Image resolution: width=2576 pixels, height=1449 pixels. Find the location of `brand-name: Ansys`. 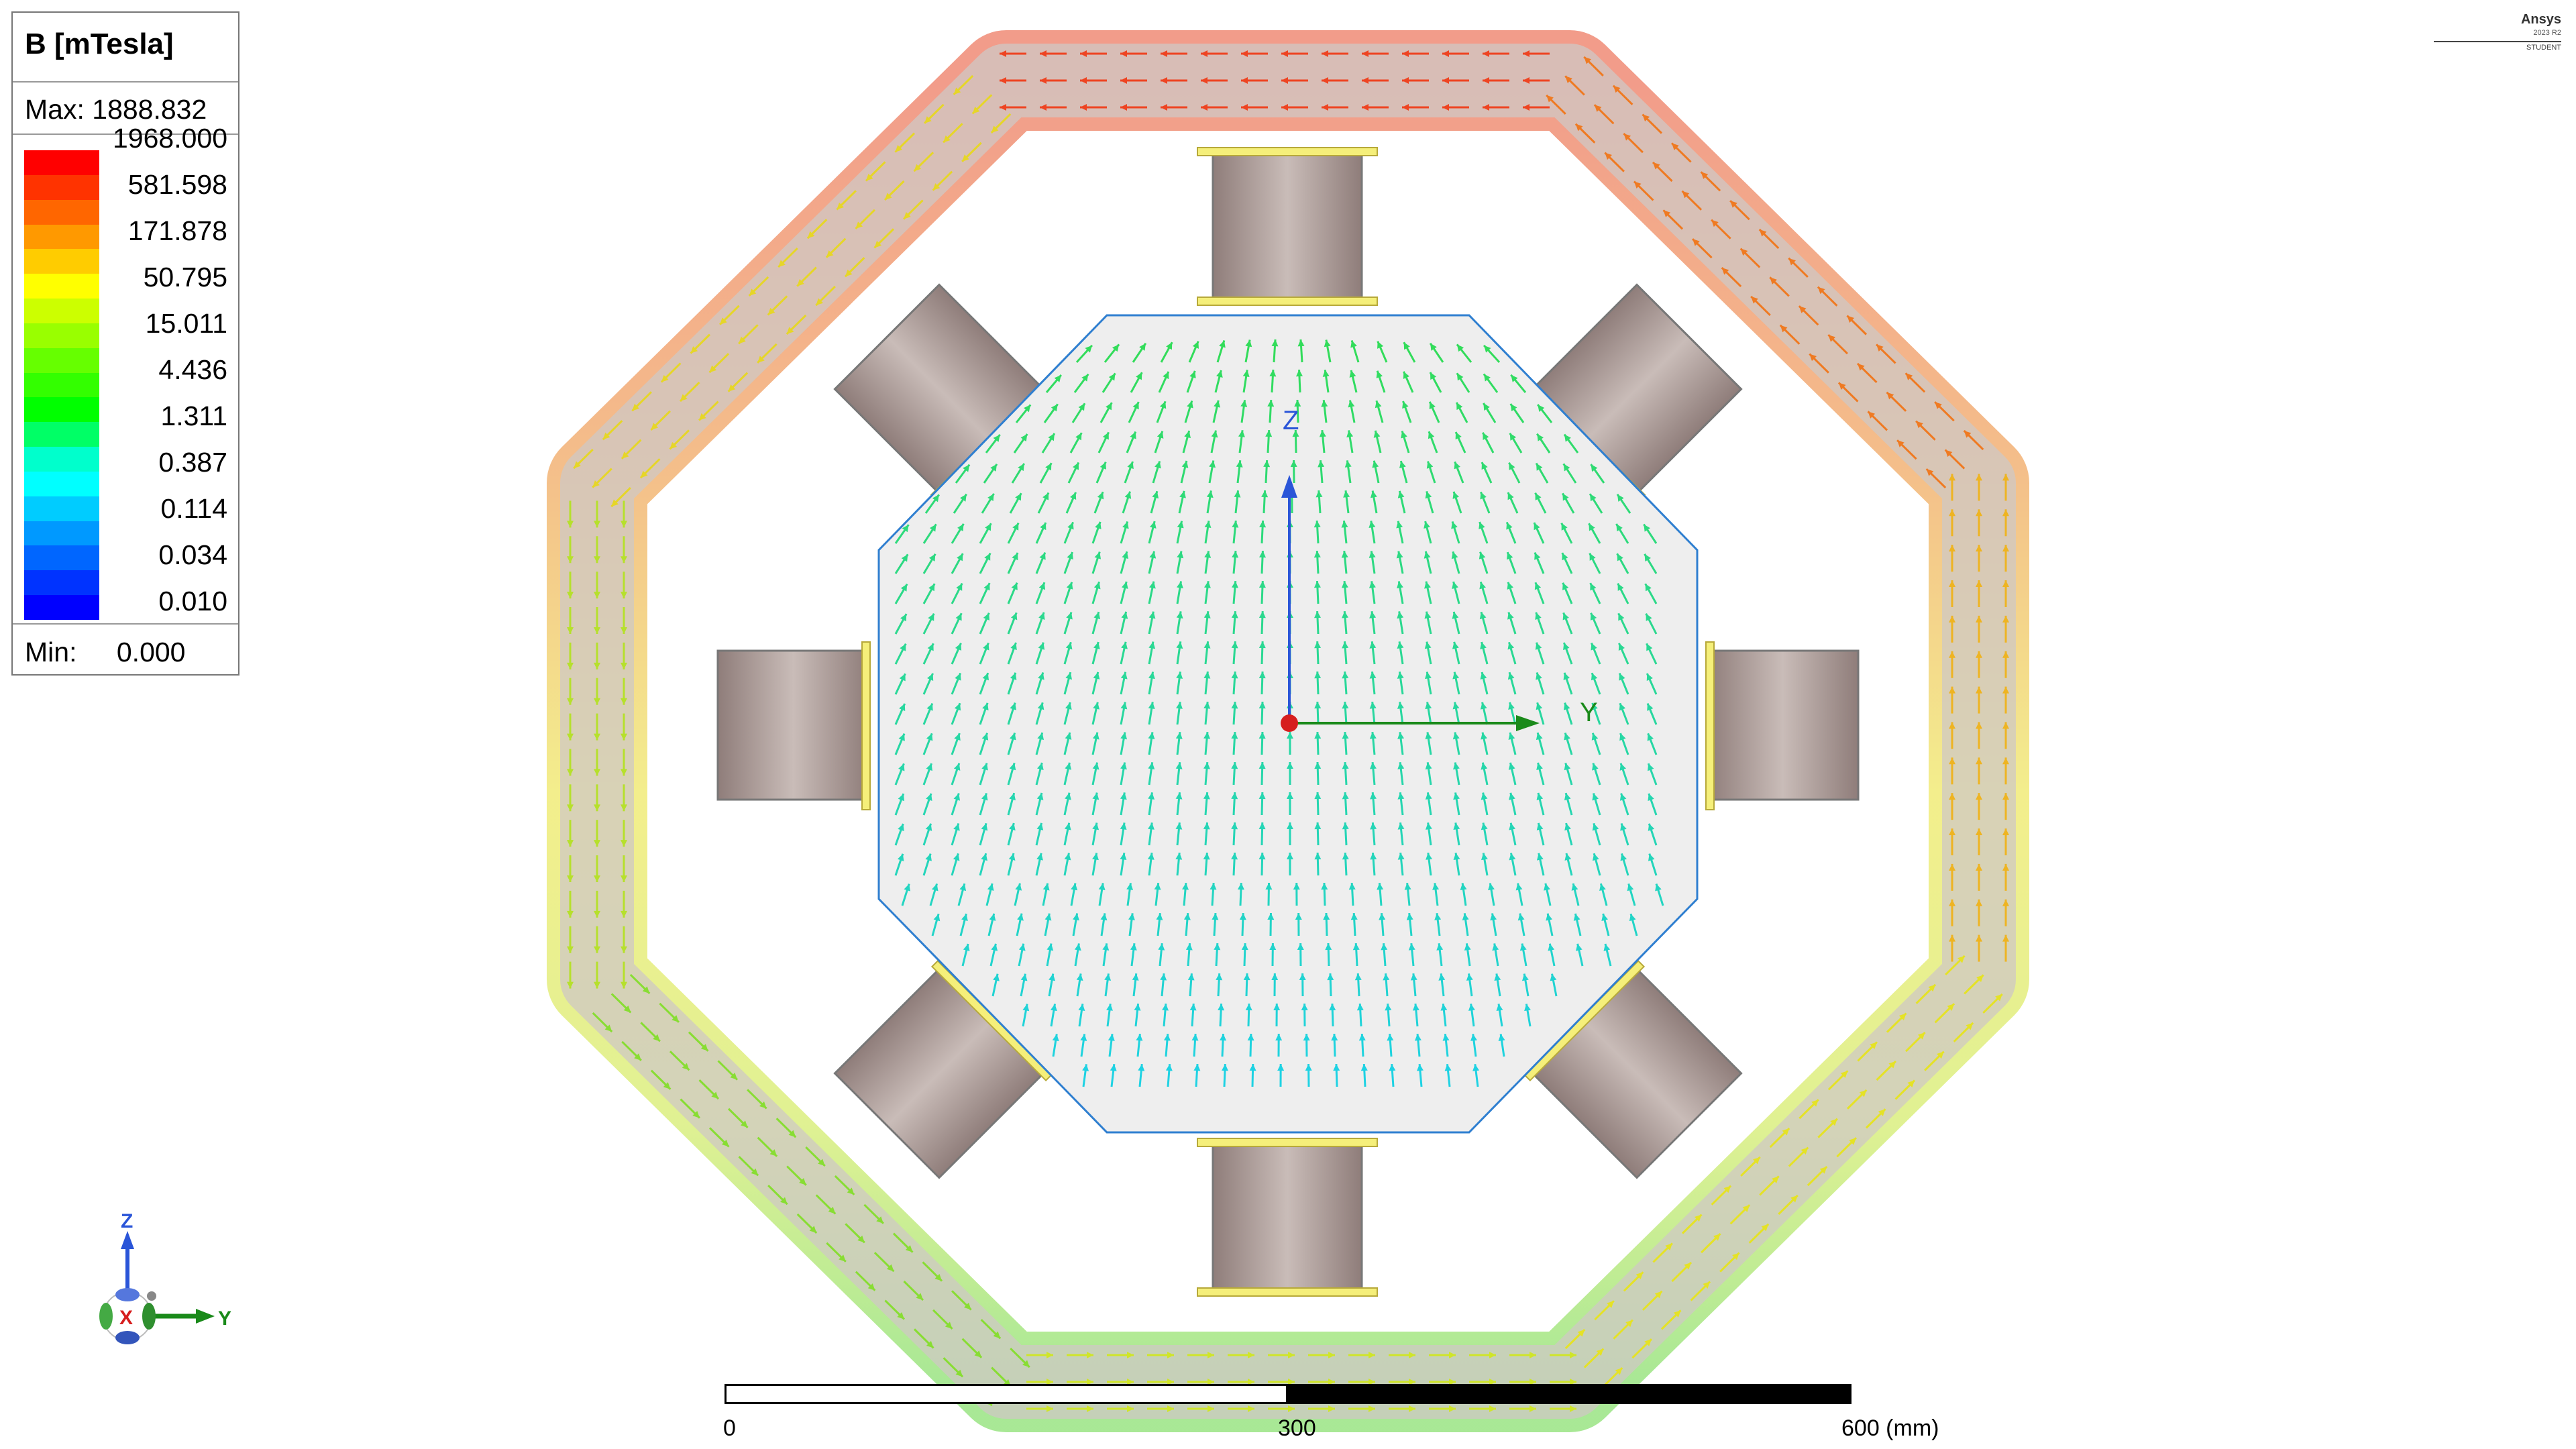

brand-name: Ansys is located at coordinates (2540, 19).